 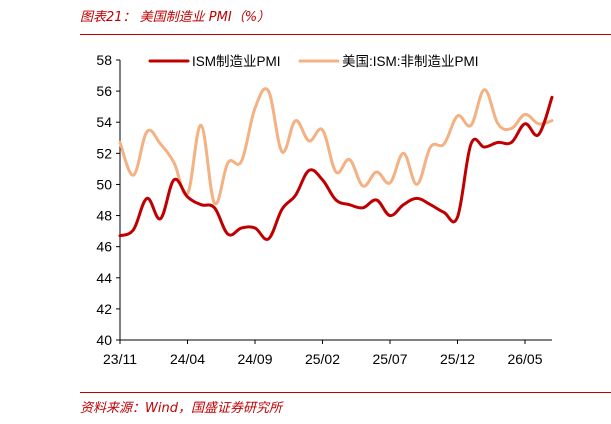 I want to click on source-divider, so click(x=345, y=392).